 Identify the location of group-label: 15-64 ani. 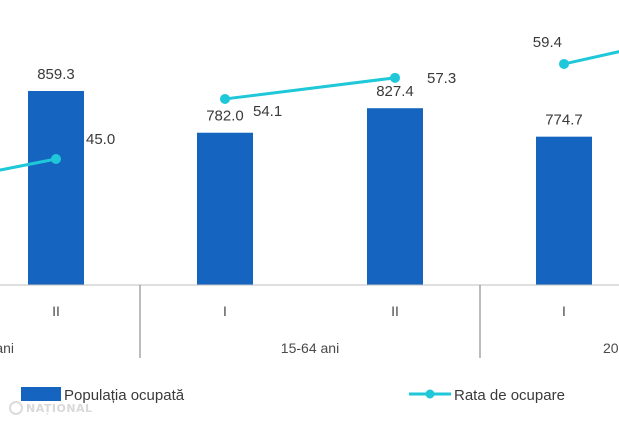
(310, 348).